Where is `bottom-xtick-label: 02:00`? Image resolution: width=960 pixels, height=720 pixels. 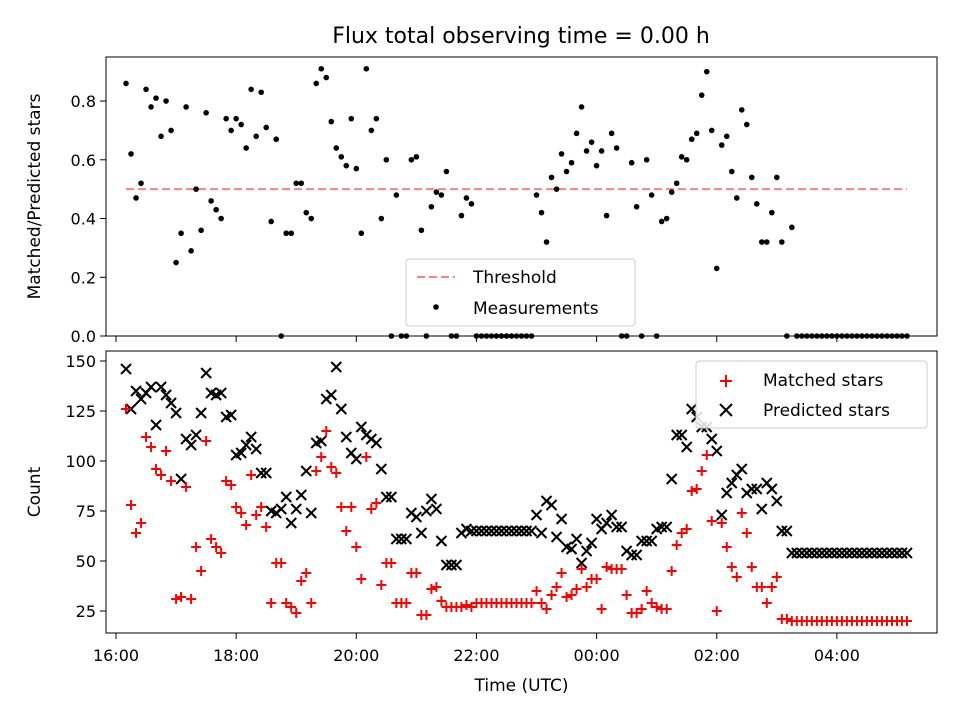 bottom-xtick-label: 02:00 is located at coordinates (717, 655).